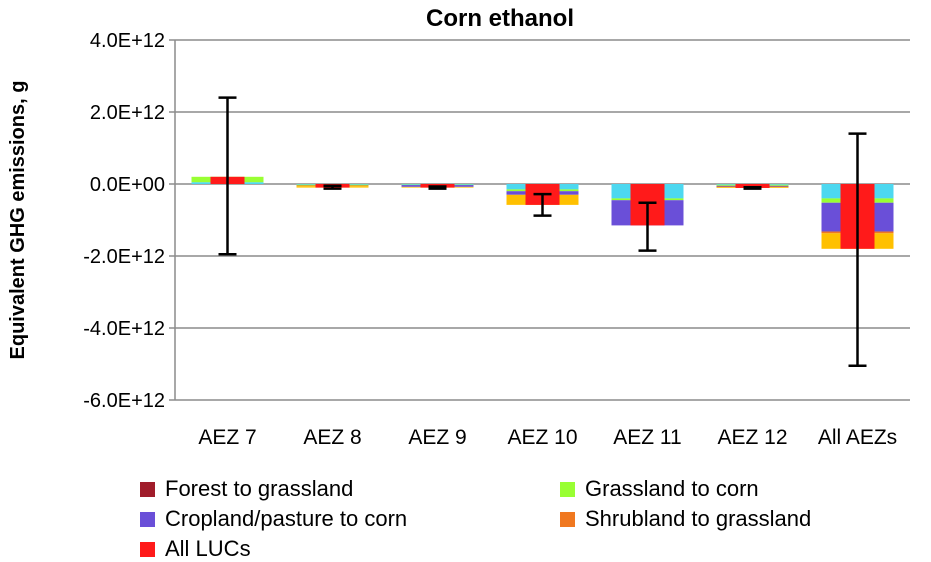 Image resolution: width=931 pixels, height=562 pixels. Describe the element at coordinates (127, 185) in the screenshot. I see `y-tick-label: 0.0E+00` at that location.